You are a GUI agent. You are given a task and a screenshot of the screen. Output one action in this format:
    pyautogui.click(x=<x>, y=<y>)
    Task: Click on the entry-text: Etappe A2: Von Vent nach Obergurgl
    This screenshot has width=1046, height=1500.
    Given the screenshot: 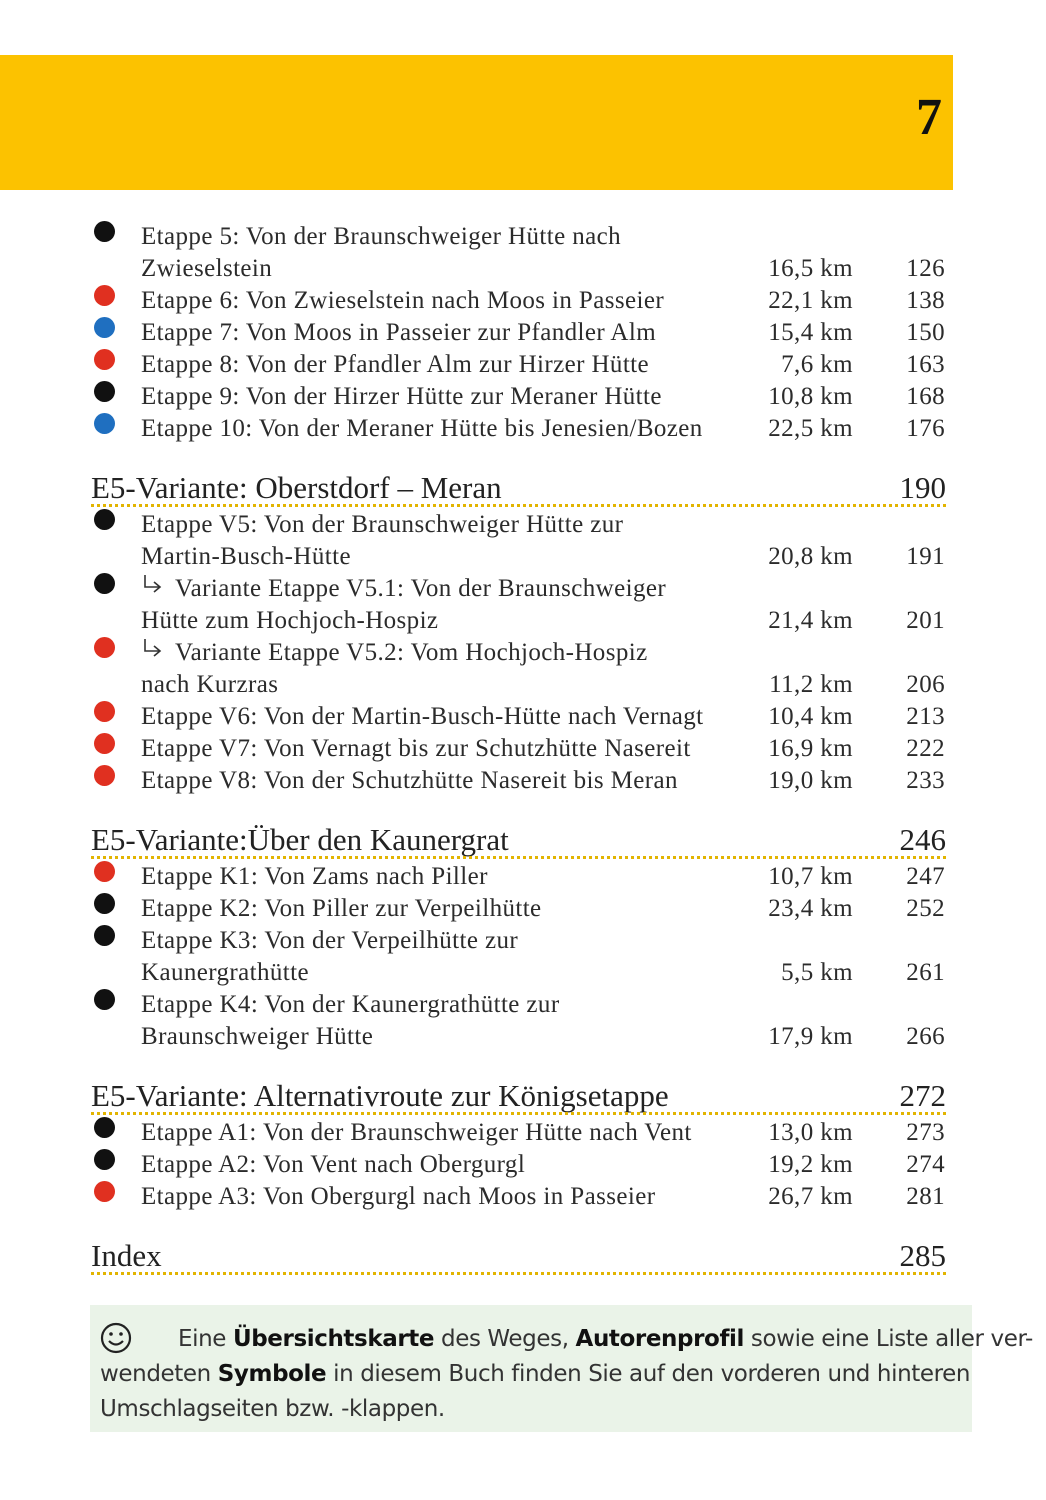 What is the action you would take?
    pyautogui.click(x=333, y=1164)
    